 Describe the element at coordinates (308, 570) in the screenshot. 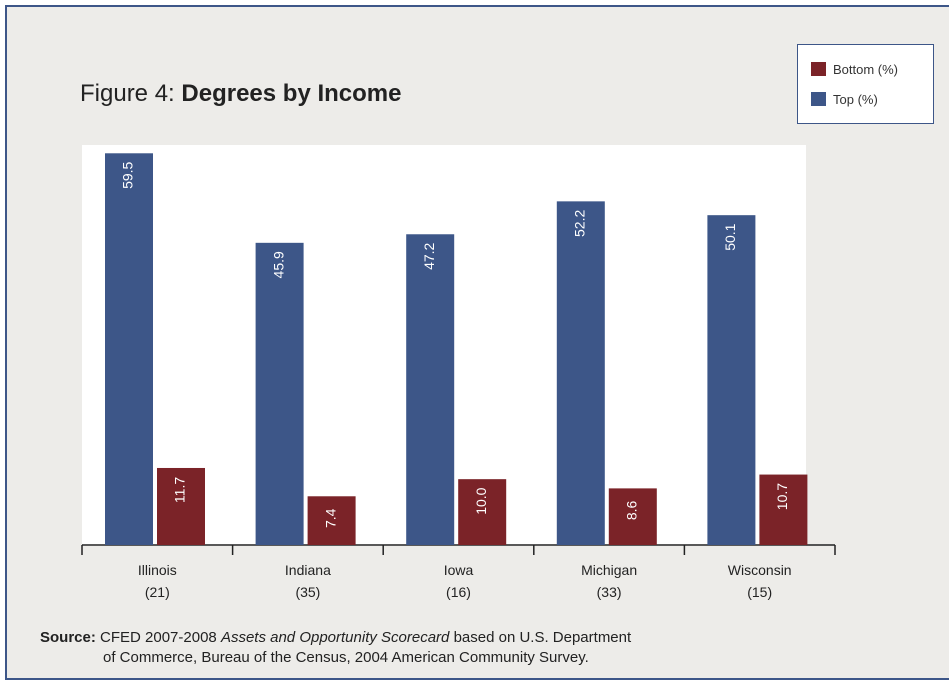

I see `x-tick-label: Indiana` at that location.